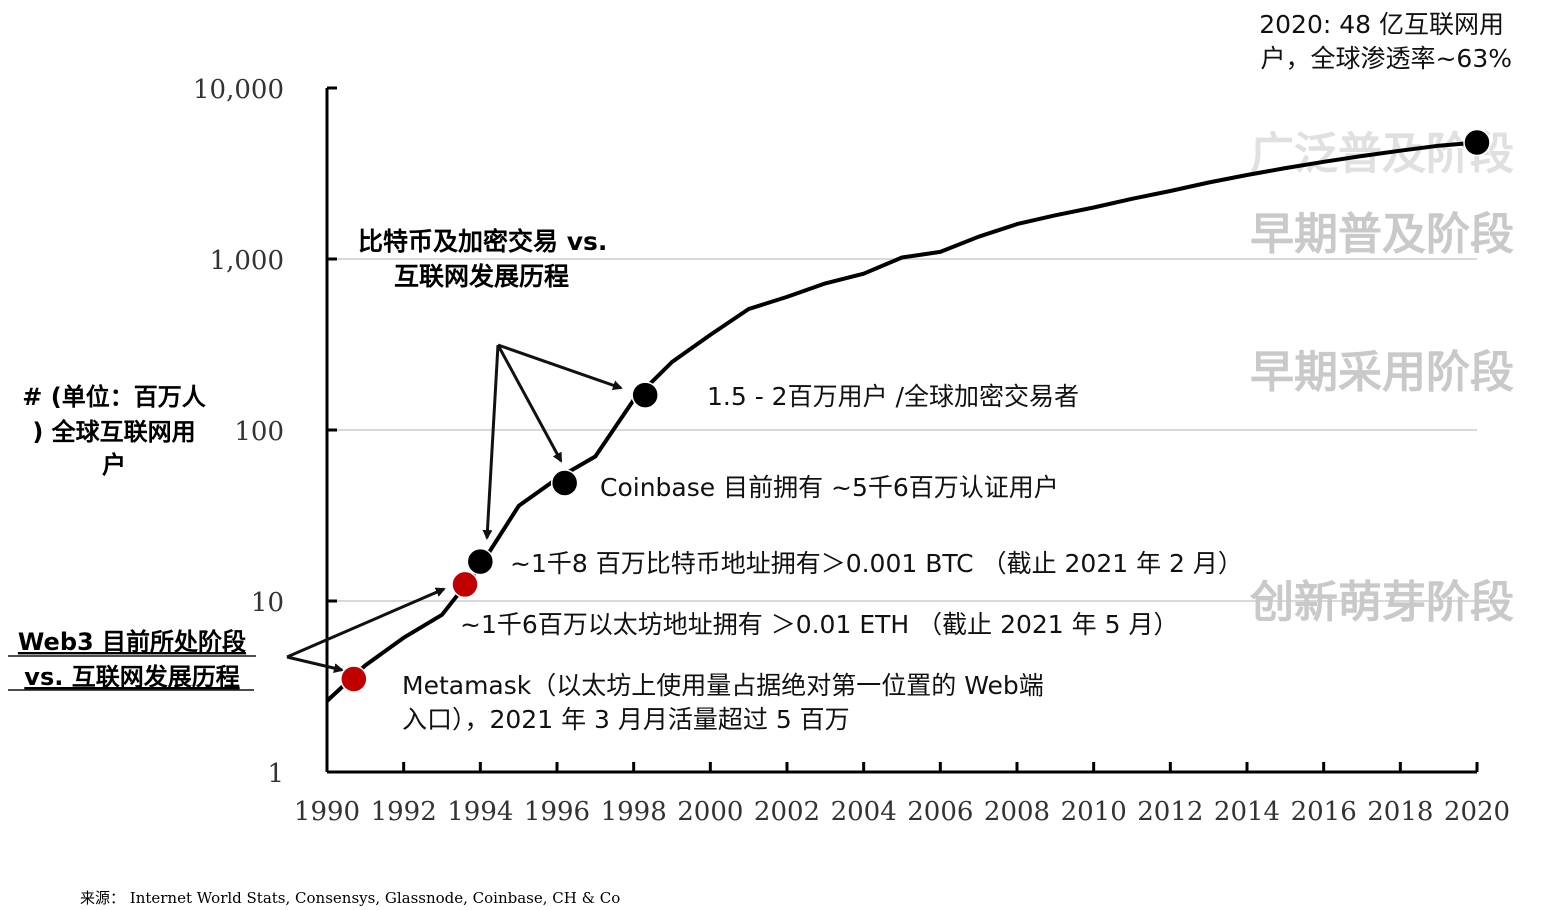 This screenshot has height=910, width=1544. I want to click on annotation-eth: ~1千6百万以太坊地址拥有 ＞0.01 ETH （截止 2021 年 5 月）, so click(819, 624).